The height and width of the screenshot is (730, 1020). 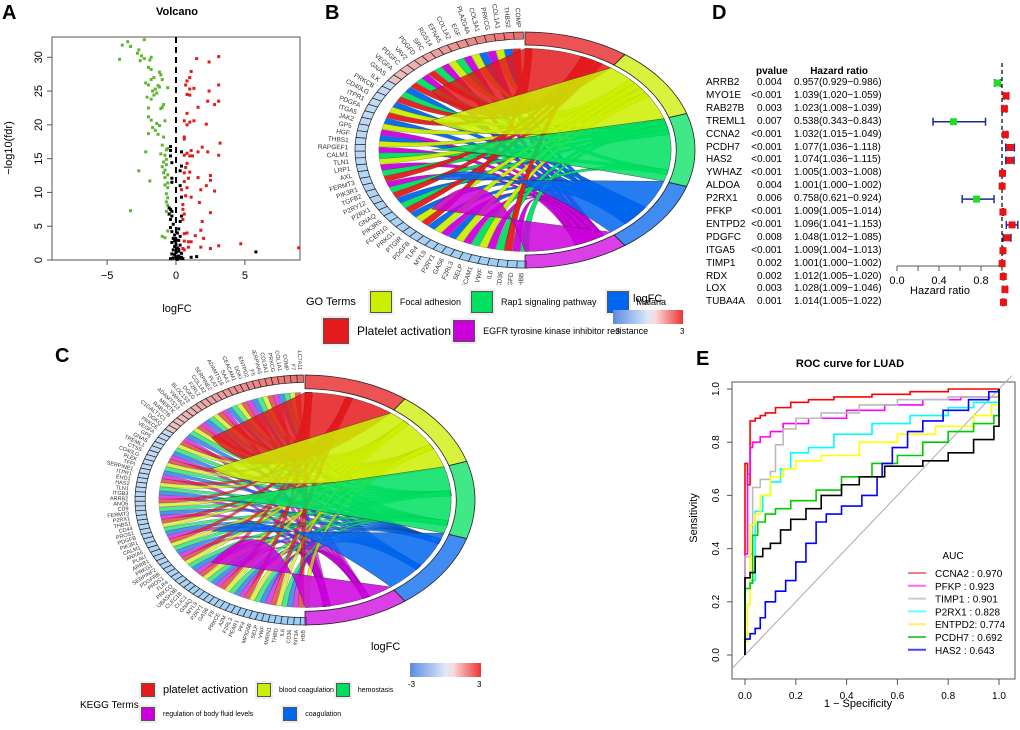 What do you see at coordinates (39, 226) in the screenshot?
I see `volcano-ytick-label: 5` at bounding box center [39, 226].